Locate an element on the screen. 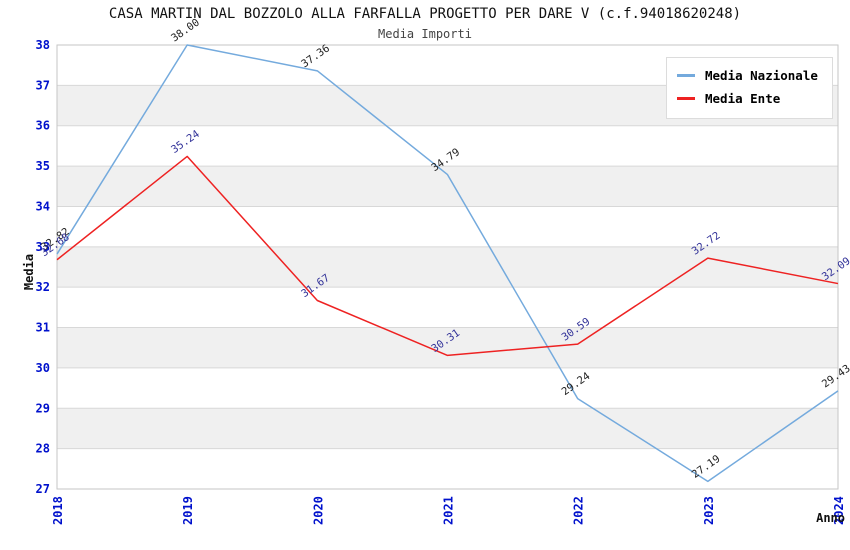 Image resolution: width=850 pixels, height=550 pixels. x-axis-title: Anno is located at coordinates (830, 518).